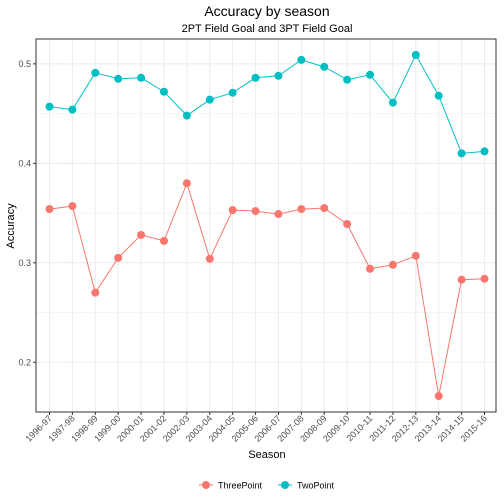 The height and width of the screenshot is (504, 504). Describe the element at coordinates (266, 455) in the screenshot. I see `x-axis-title: Season` at that location.